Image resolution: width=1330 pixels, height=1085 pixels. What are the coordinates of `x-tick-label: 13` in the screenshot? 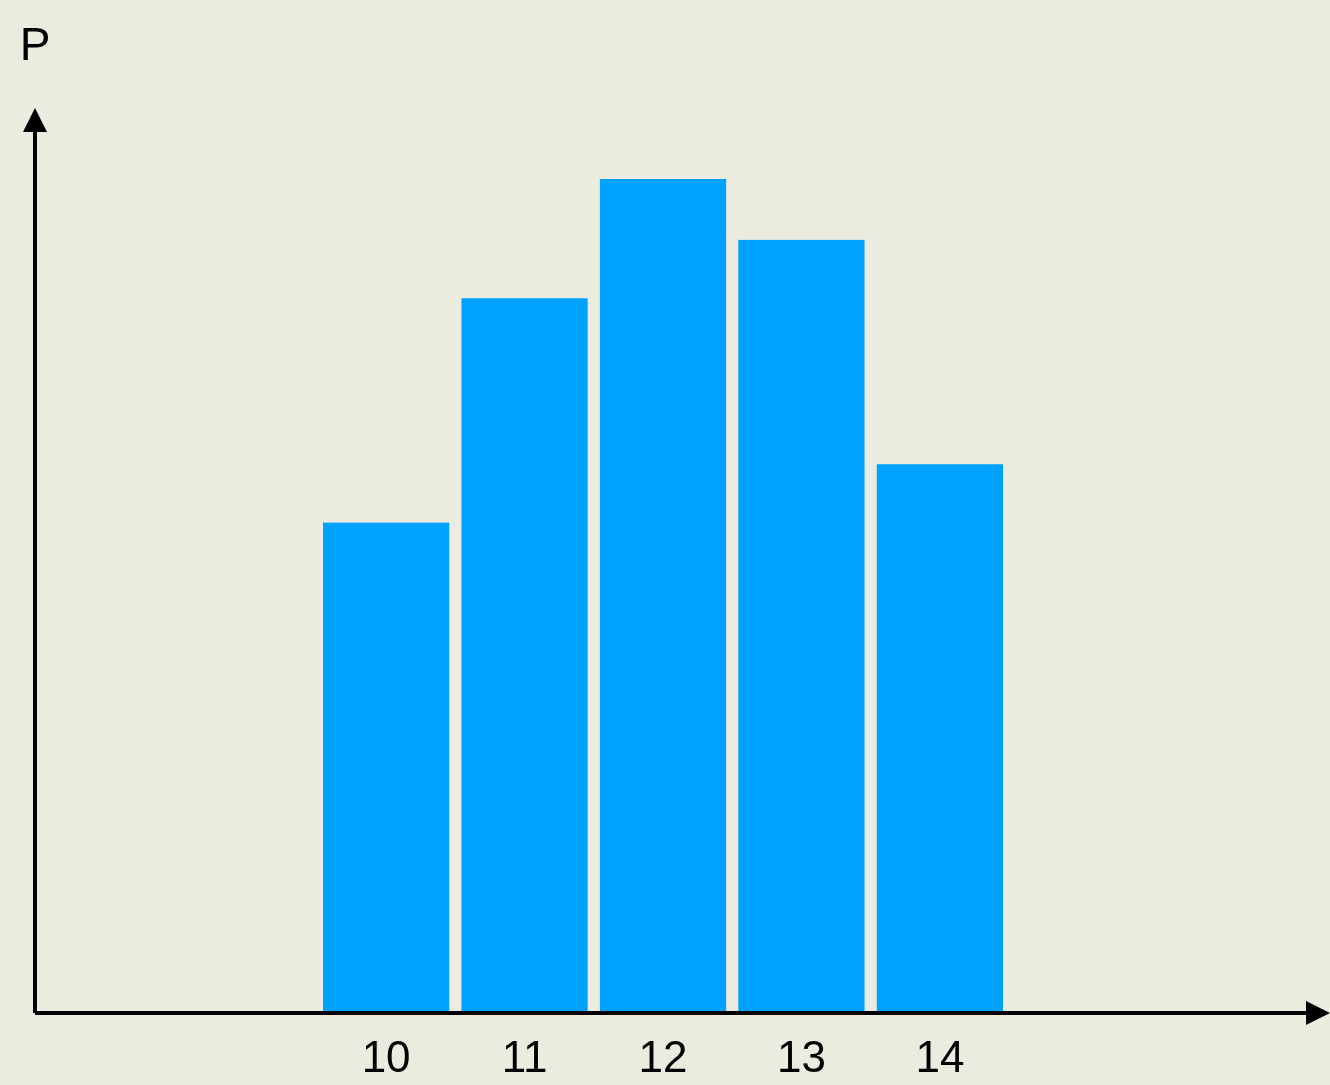 It's located at (801, 1056).